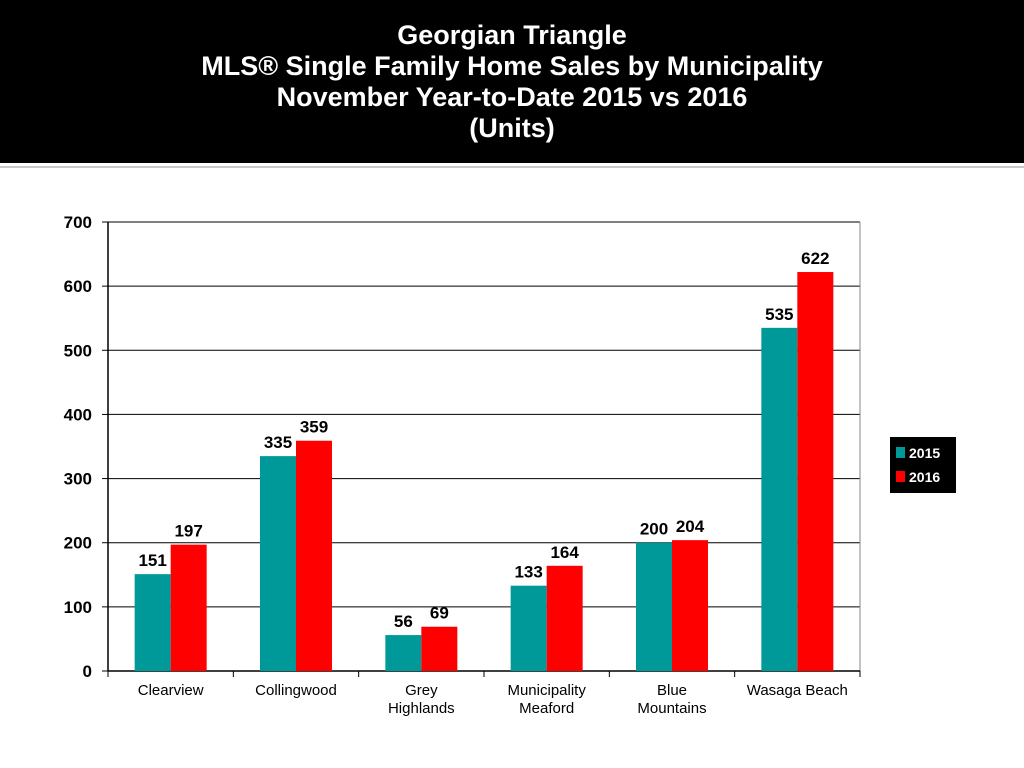 This screenshot has height=768, width=1024. I want to click on legend-label-2016: 2016, so click(924, 477).